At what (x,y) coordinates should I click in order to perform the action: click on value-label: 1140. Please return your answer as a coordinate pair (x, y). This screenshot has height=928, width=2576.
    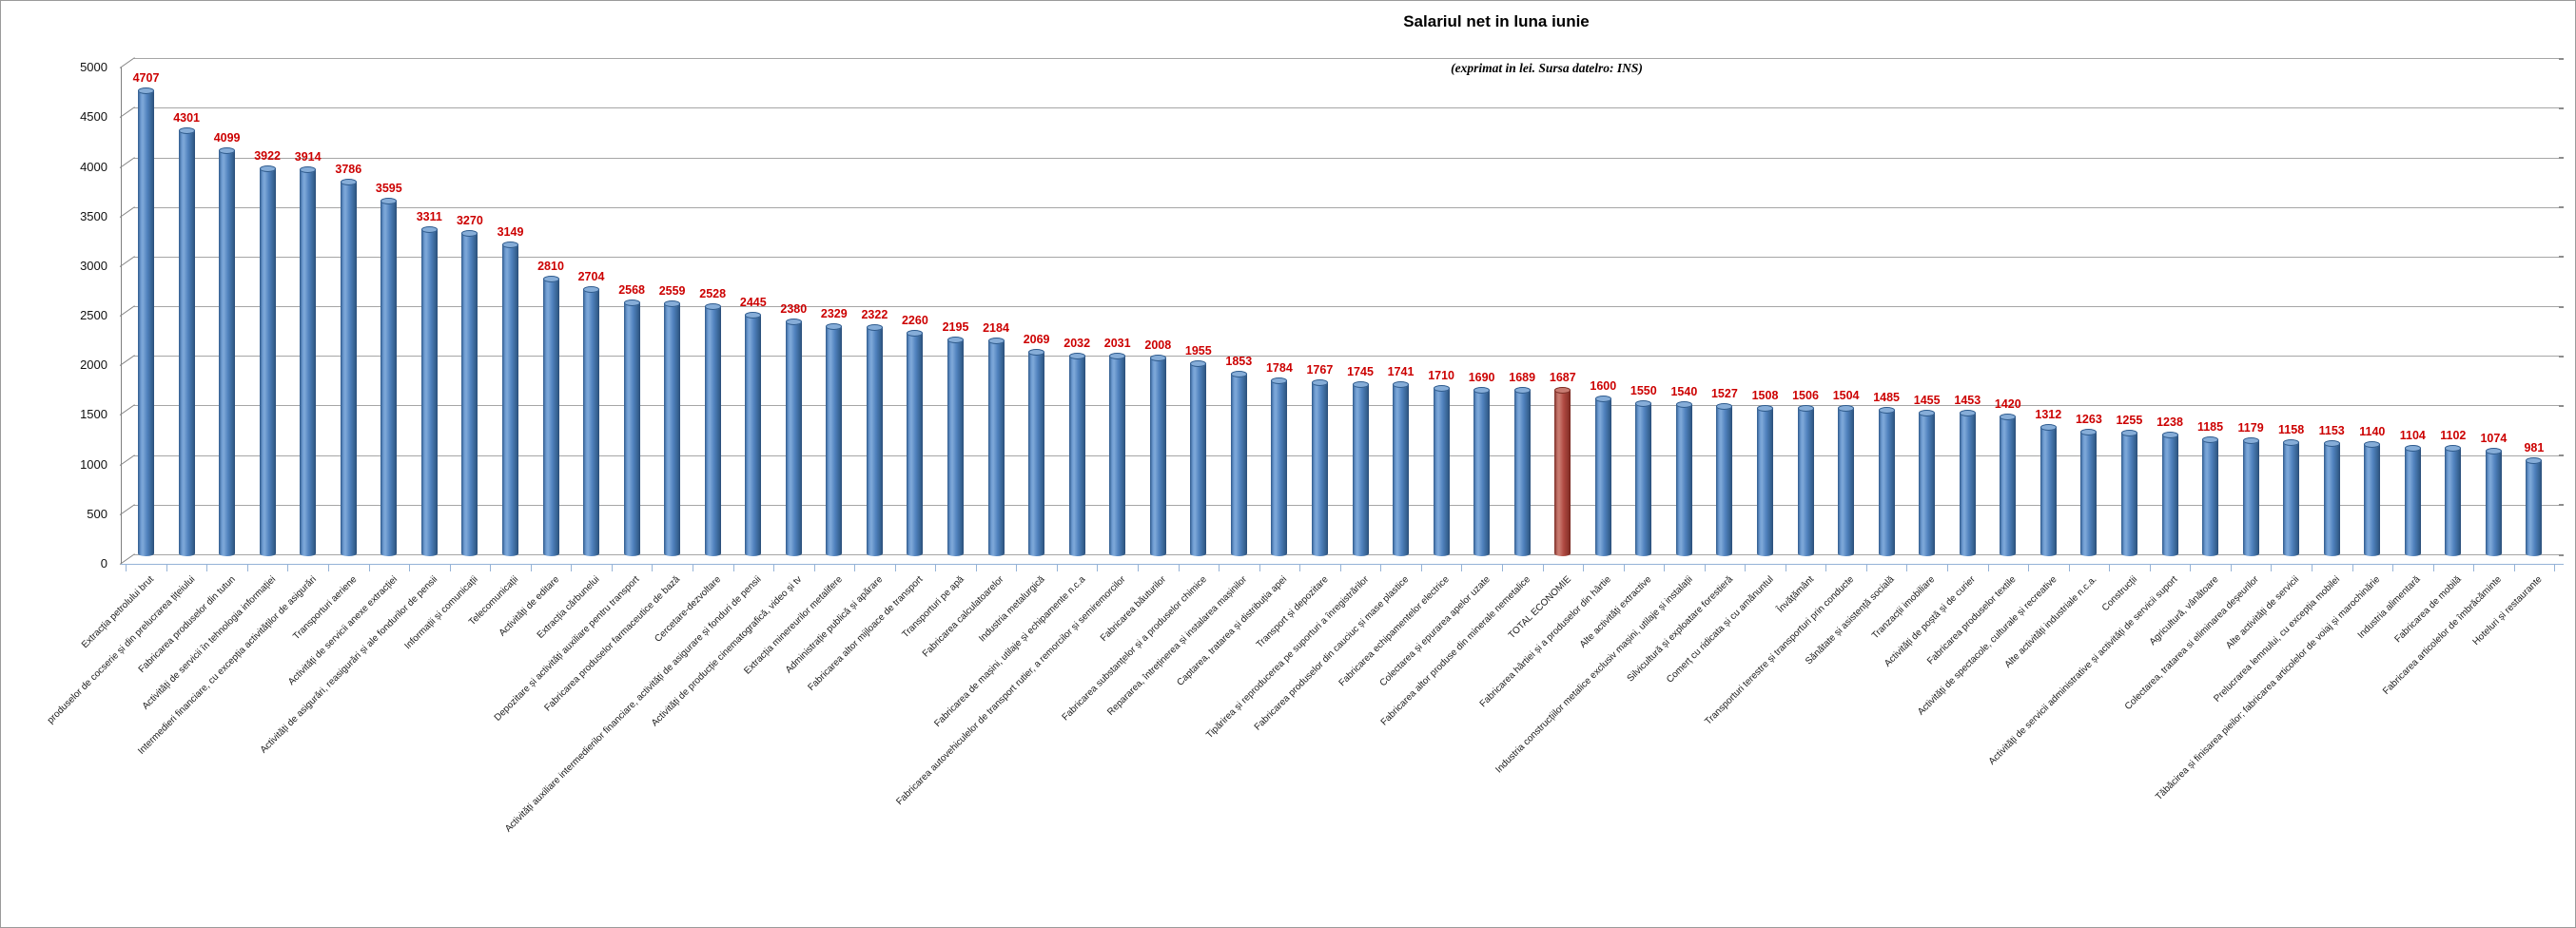
    Looking at the image, I should click on (2373, 431).